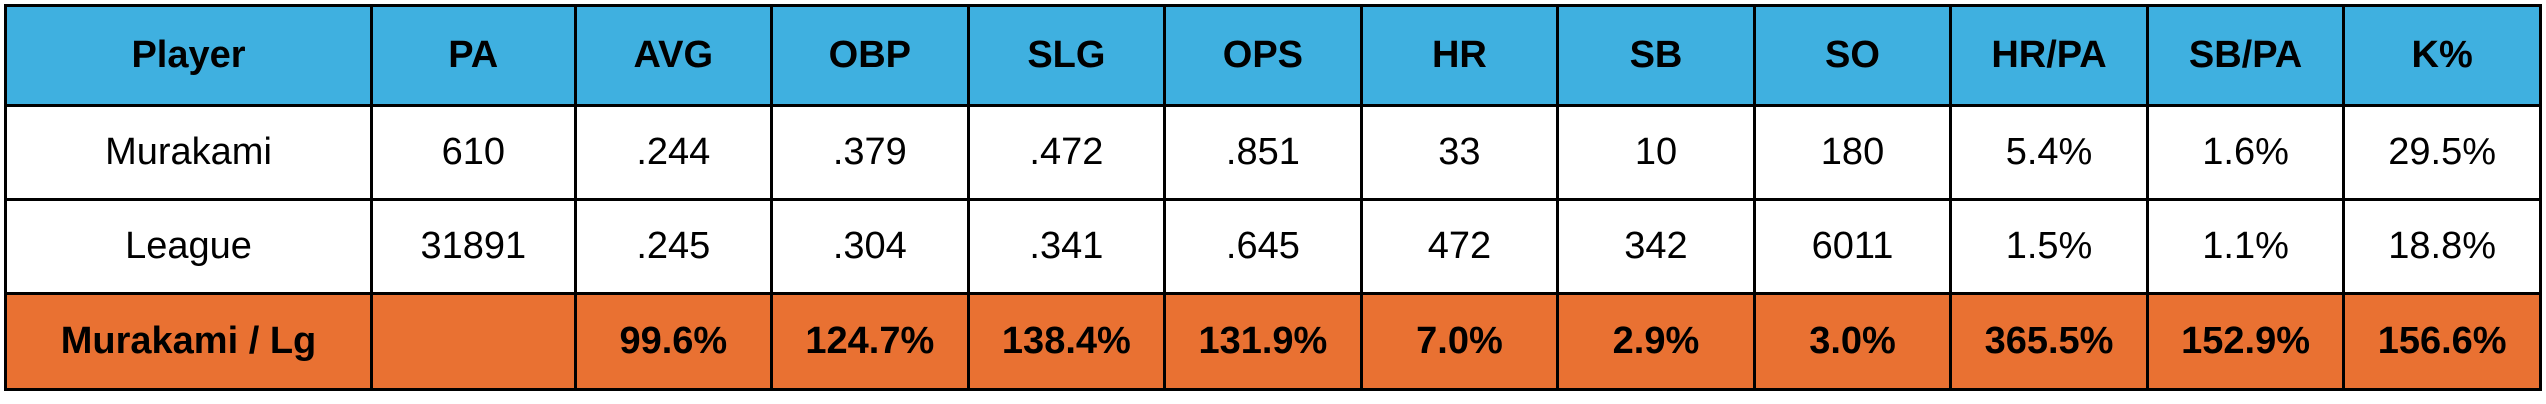 The width and height of the screenshot is (2546, 404). Describe the element at coordinates (188, 341) in the screenshot. I see `cell-player: Murakami / Lg` at that location.